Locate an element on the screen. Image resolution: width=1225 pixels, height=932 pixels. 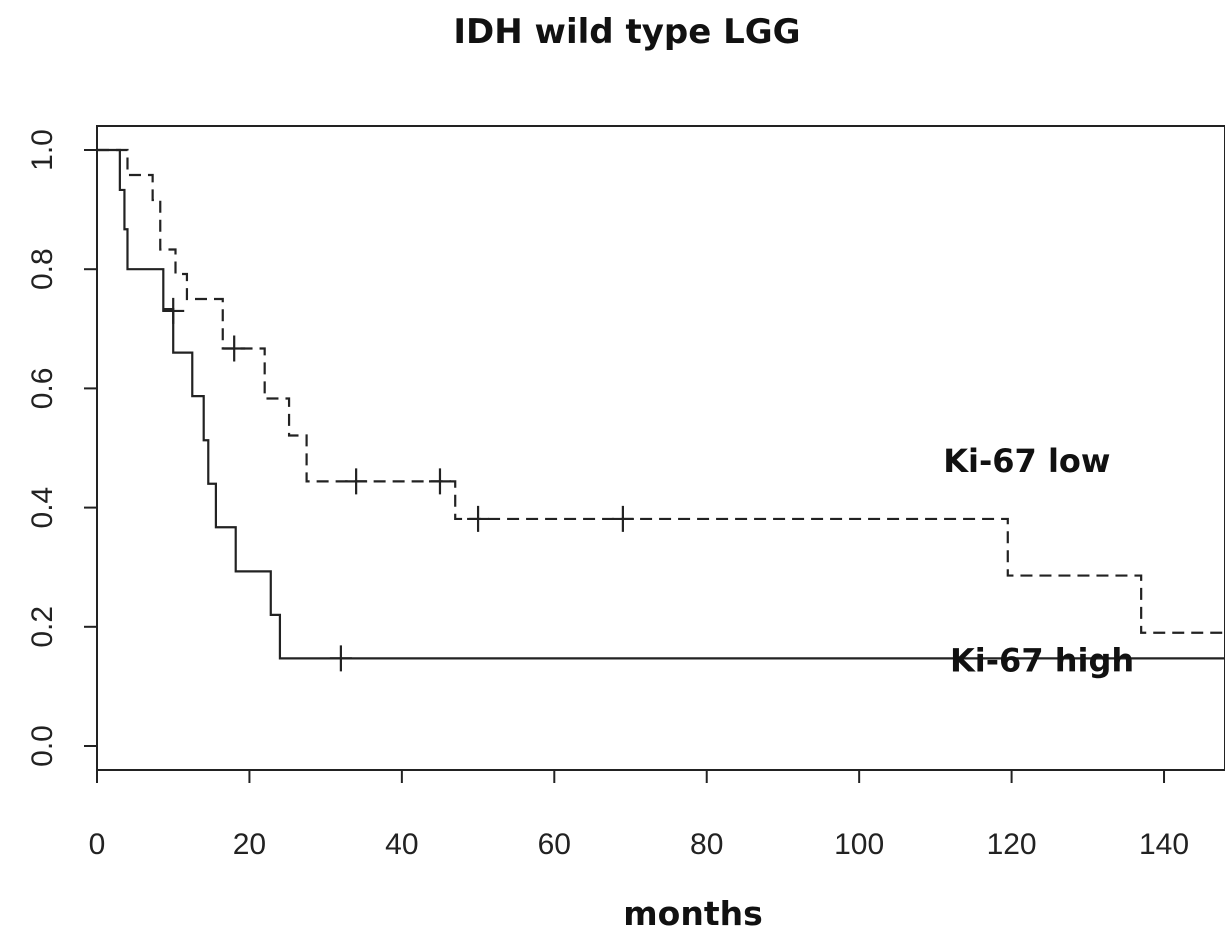
y-tick-label-1.0: 1.0 is located at coordinates (42, 150).